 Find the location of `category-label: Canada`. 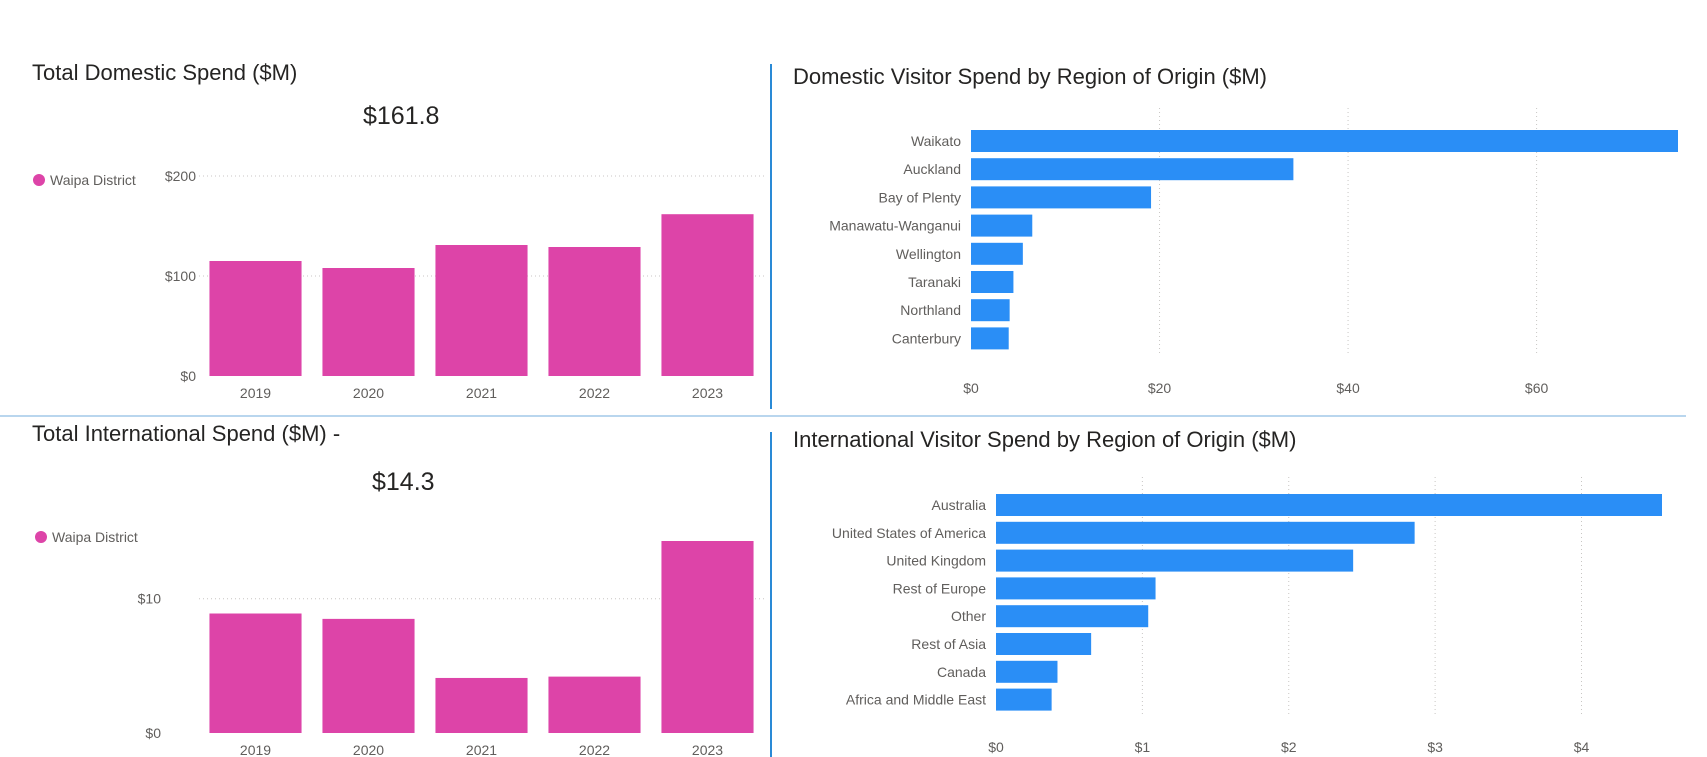

category-label: Canada is located at coordinates (961, 672).